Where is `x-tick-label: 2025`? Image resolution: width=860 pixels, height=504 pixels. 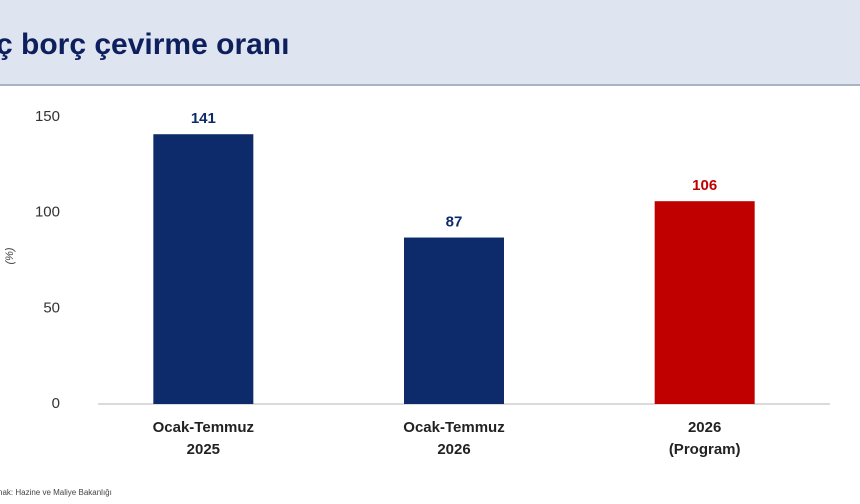 x-tick-label: 2025 is located at coordinates (203, 449).